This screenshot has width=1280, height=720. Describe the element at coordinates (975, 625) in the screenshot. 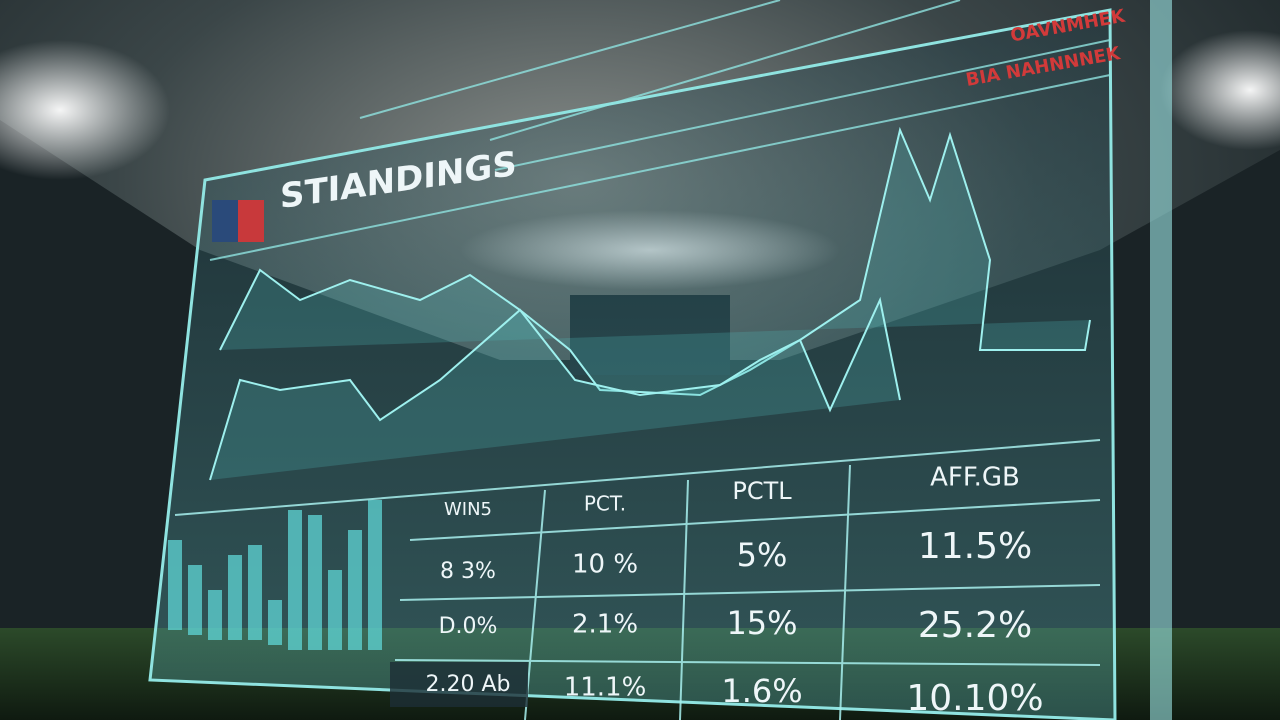

I see `table-cell: 25.2%` at that location.